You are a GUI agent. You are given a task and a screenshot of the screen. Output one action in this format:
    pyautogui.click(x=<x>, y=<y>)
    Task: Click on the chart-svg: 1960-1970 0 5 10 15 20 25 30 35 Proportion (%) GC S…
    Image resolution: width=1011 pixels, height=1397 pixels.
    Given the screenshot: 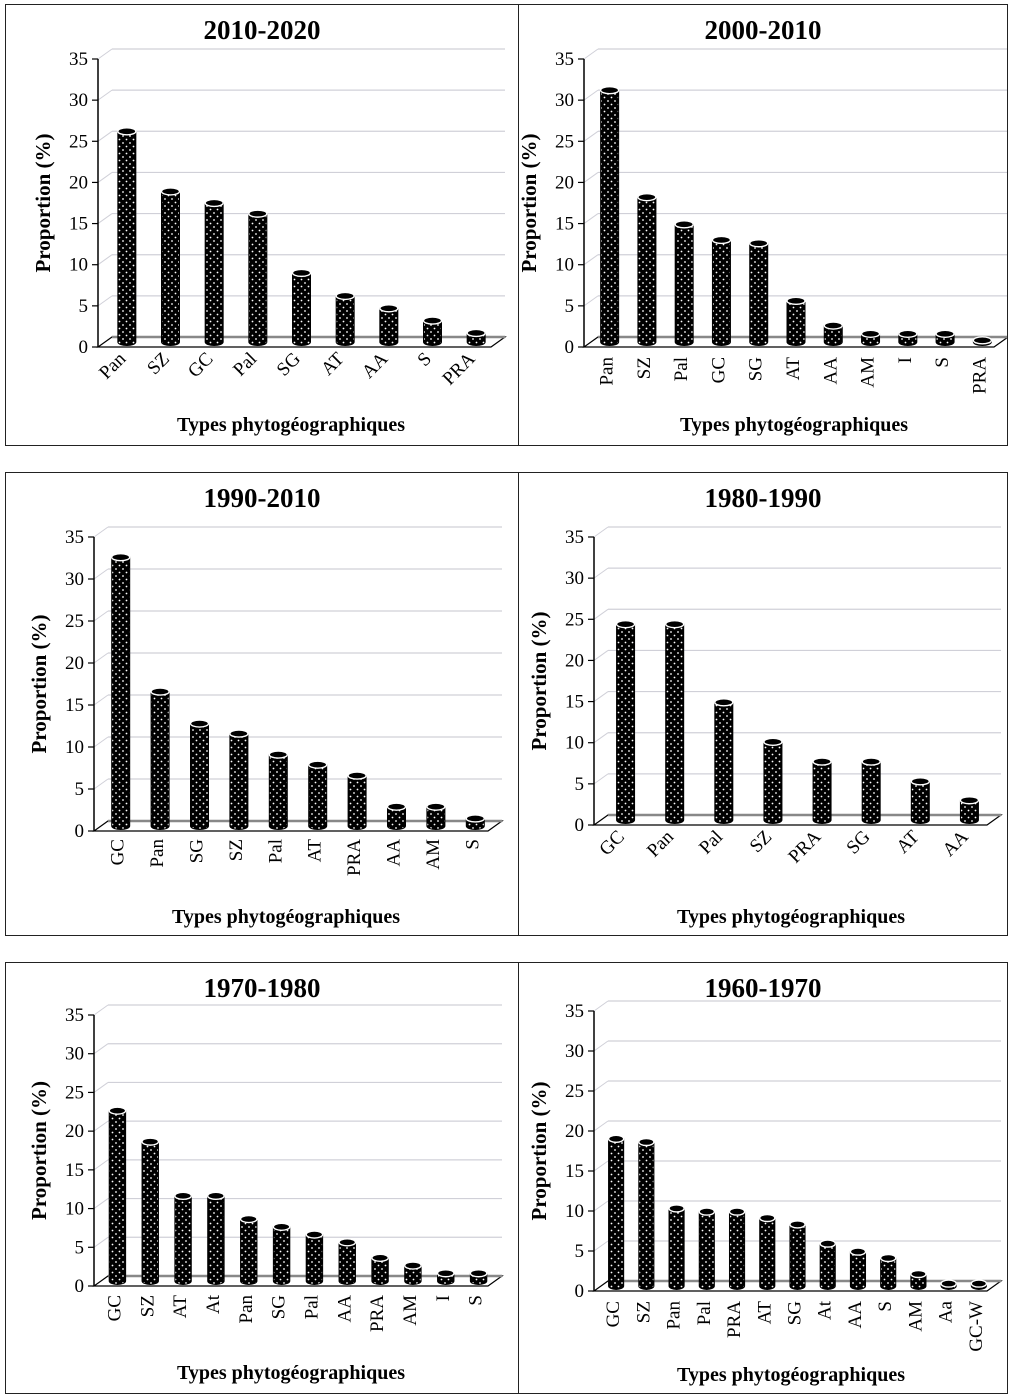 What is the action you would take?
    pyautogui.click(x=765, y=1179)
    